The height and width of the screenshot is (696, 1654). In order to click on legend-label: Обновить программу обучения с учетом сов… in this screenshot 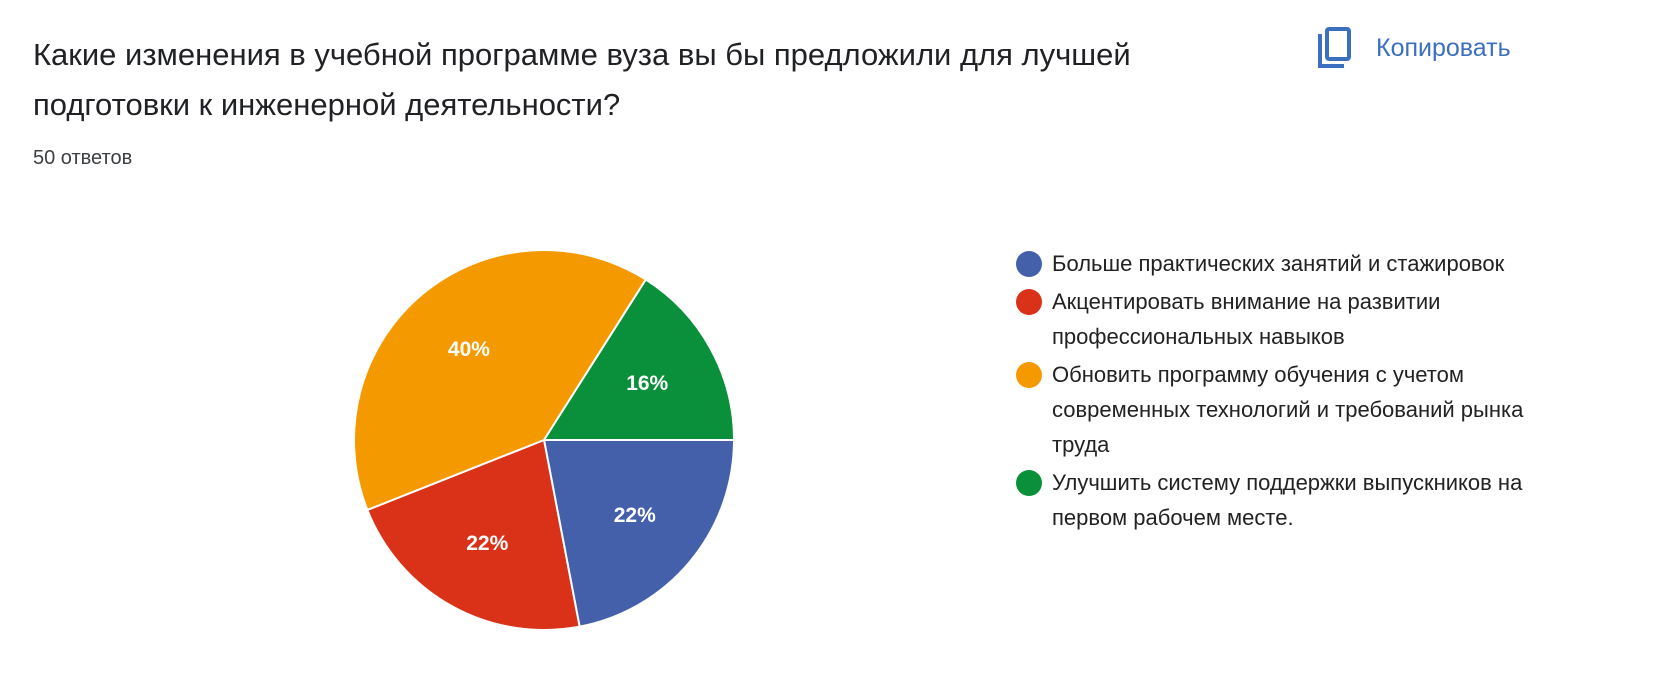, I will do `click(1288, 409)`.